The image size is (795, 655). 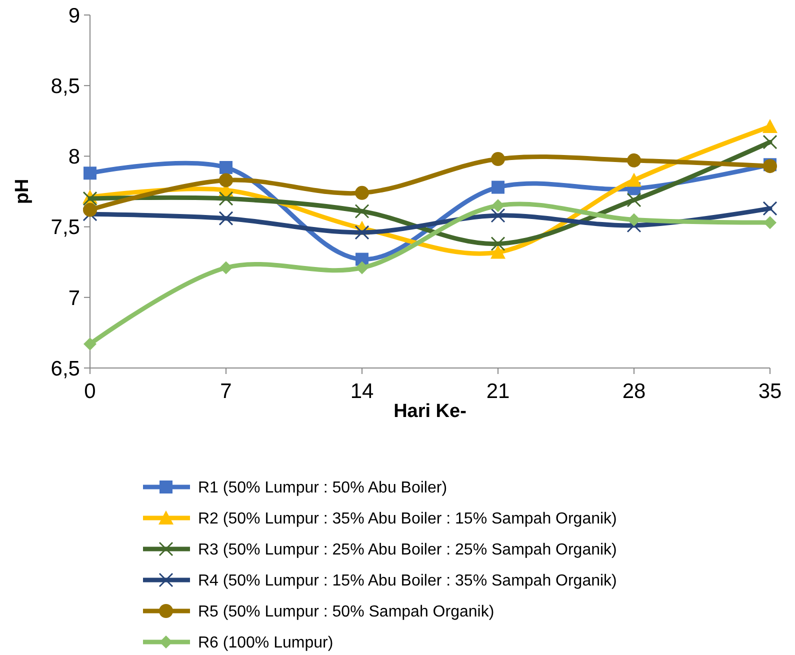 I want to click on y-axis-title: pH, so click(x=22, y=191).